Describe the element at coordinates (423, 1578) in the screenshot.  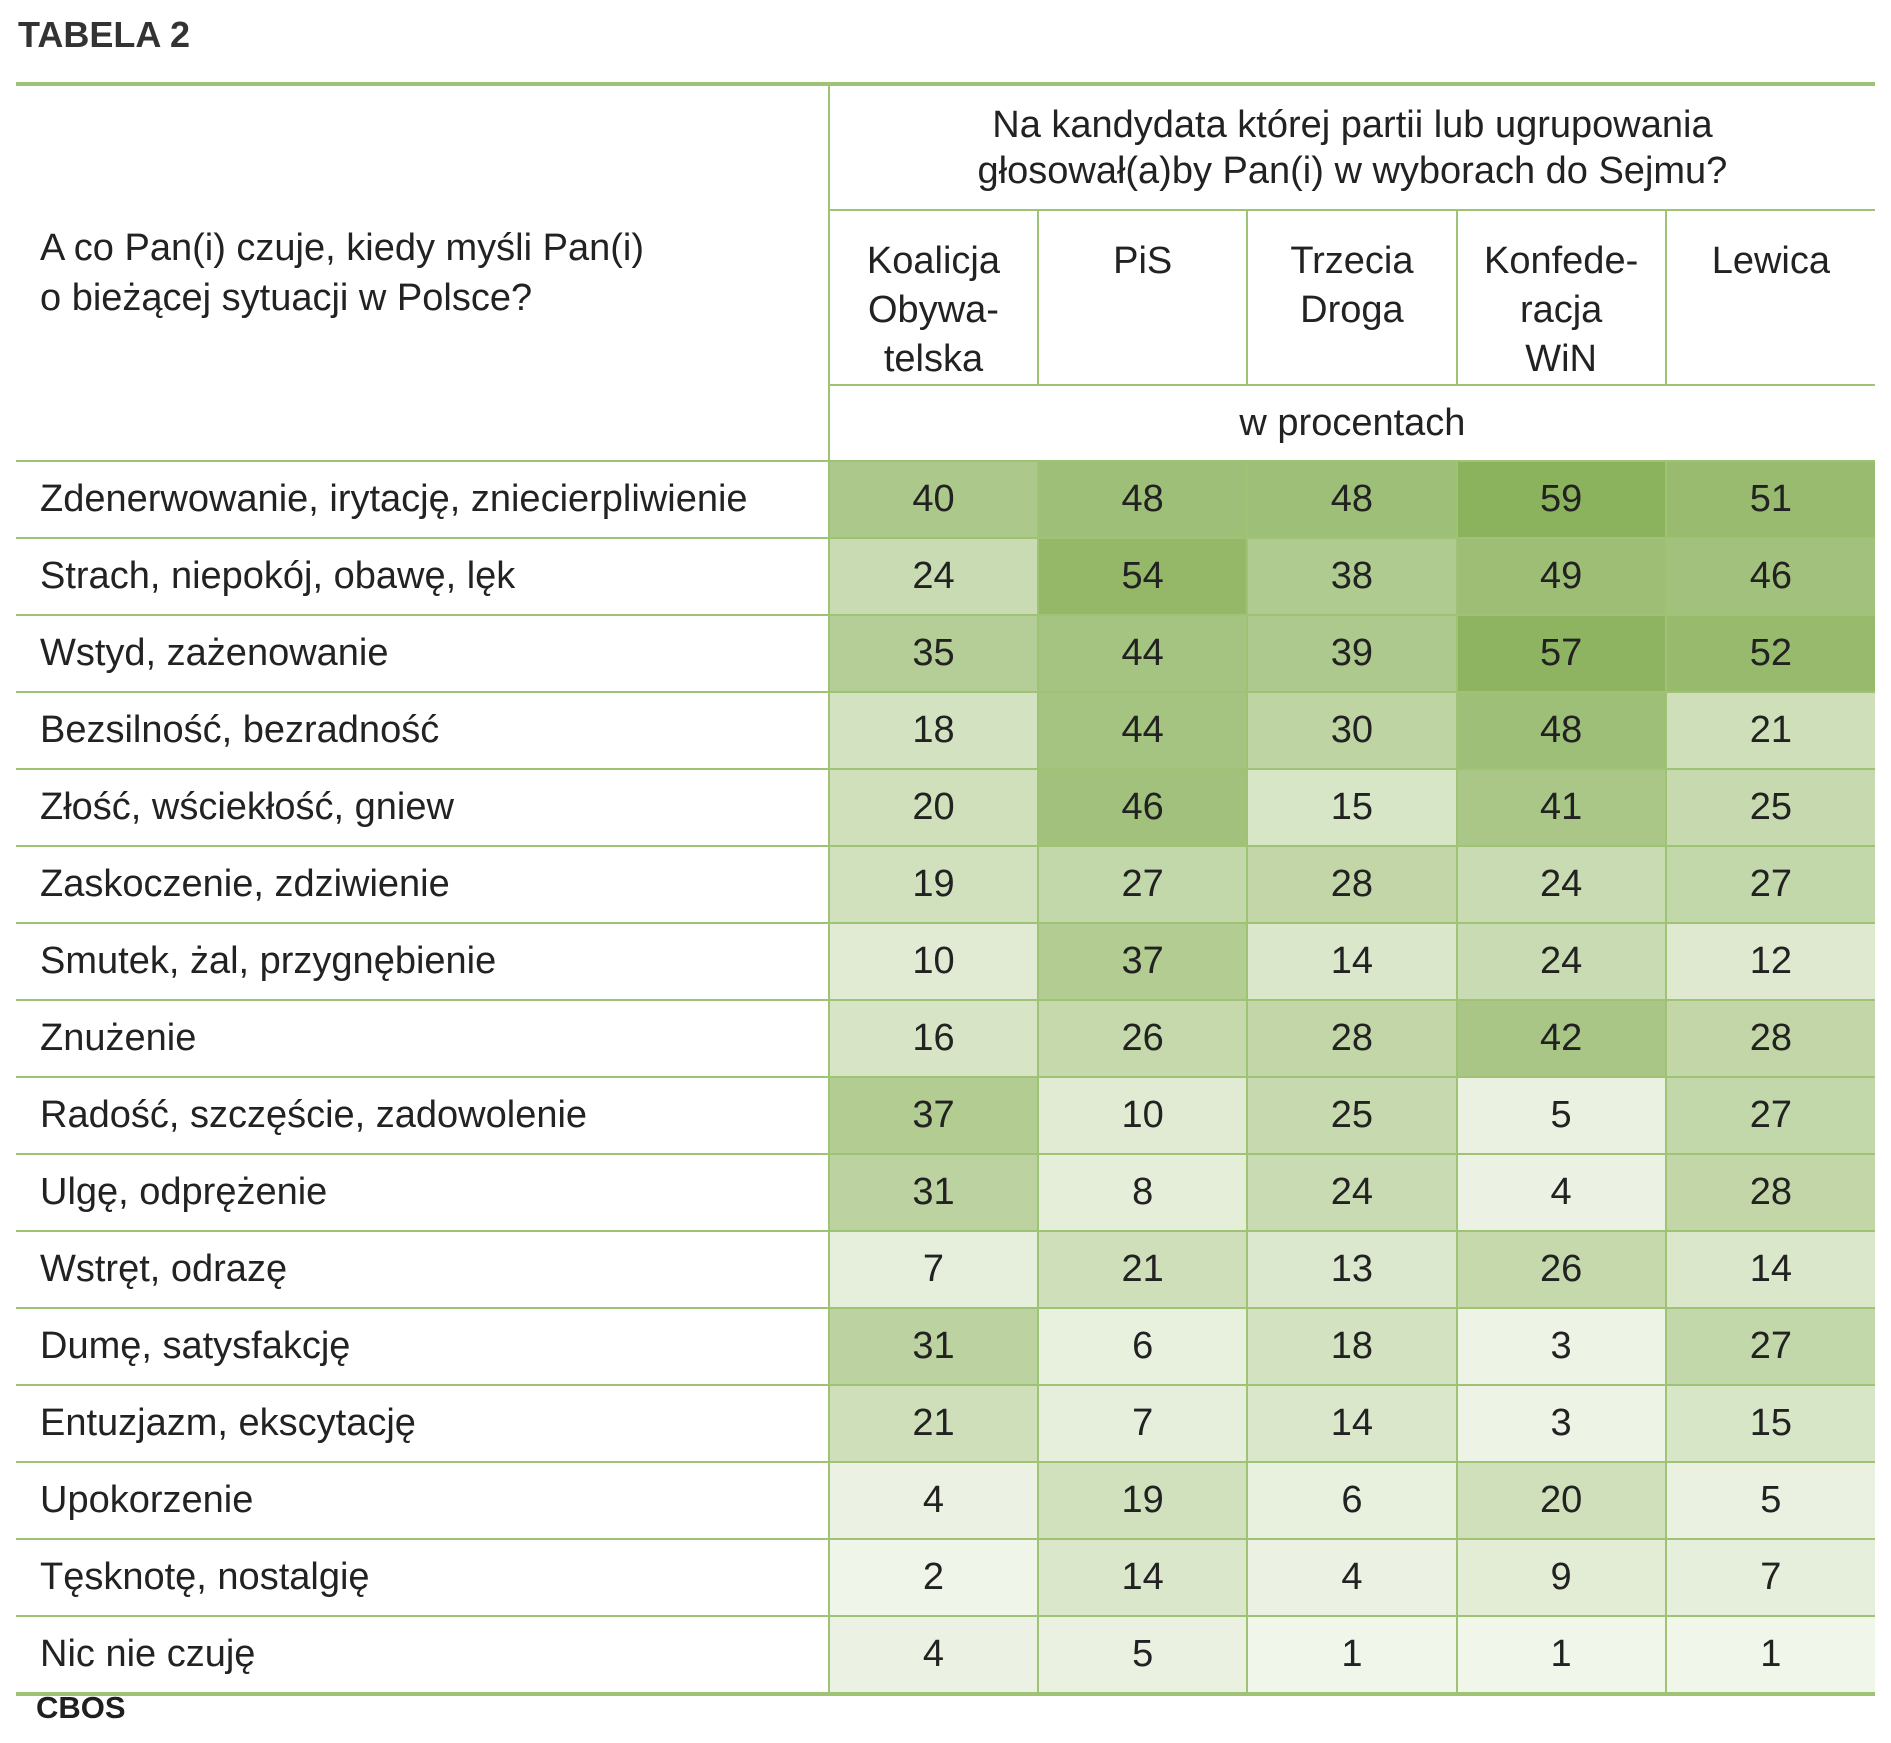
I see `row-label: Tęsknotę, nostalgię` at that location.